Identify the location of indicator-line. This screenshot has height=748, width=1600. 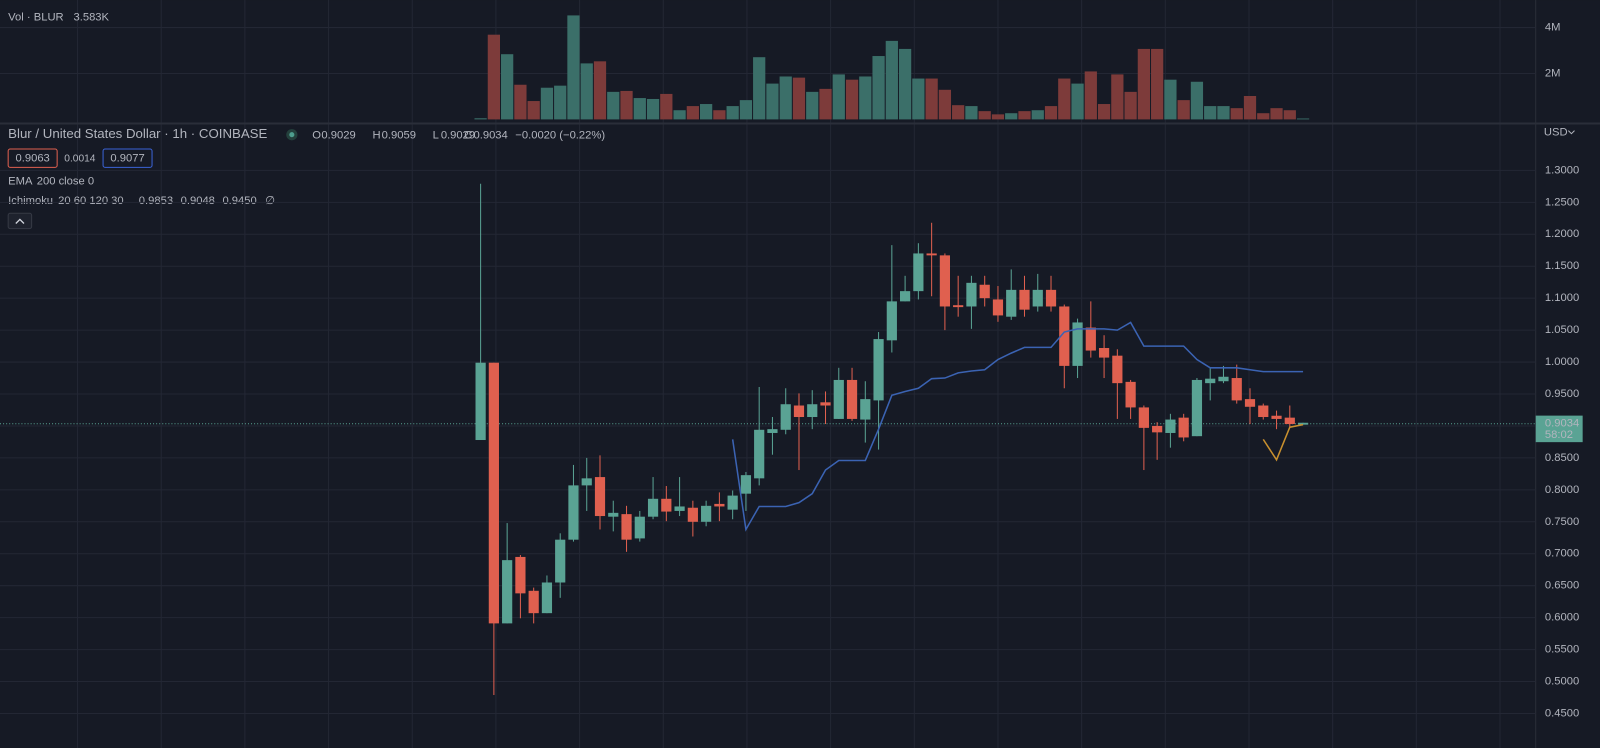
(1017, 426).